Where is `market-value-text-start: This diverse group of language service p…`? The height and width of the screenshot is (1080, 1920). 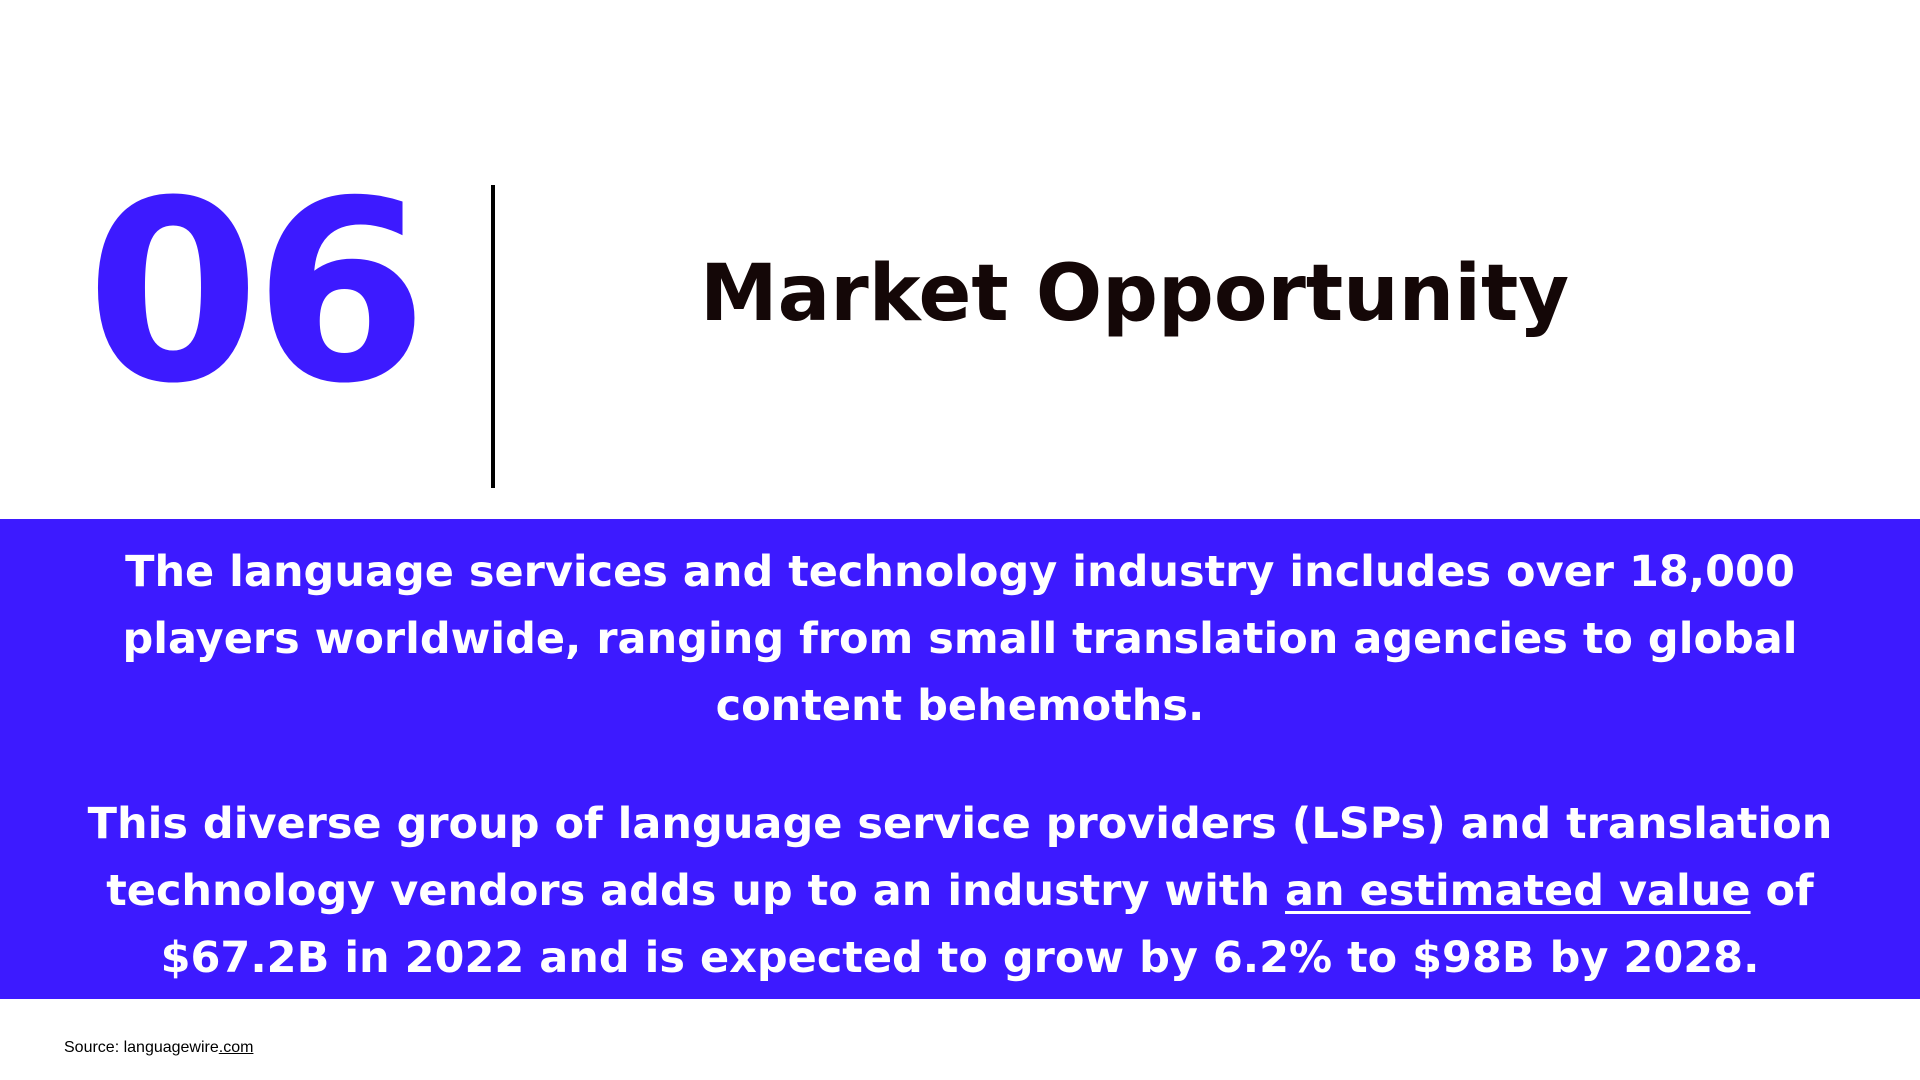 market-value-text-start: This diverse group of language service p… is located at coordinates (960, 857).